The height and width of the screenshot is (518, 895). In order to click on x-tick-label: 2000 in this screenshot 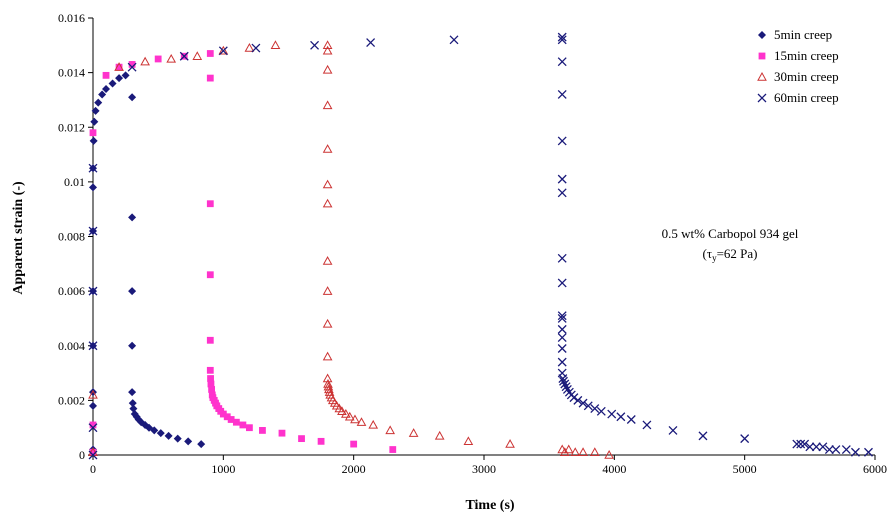, I will do `click(354, 469)`.